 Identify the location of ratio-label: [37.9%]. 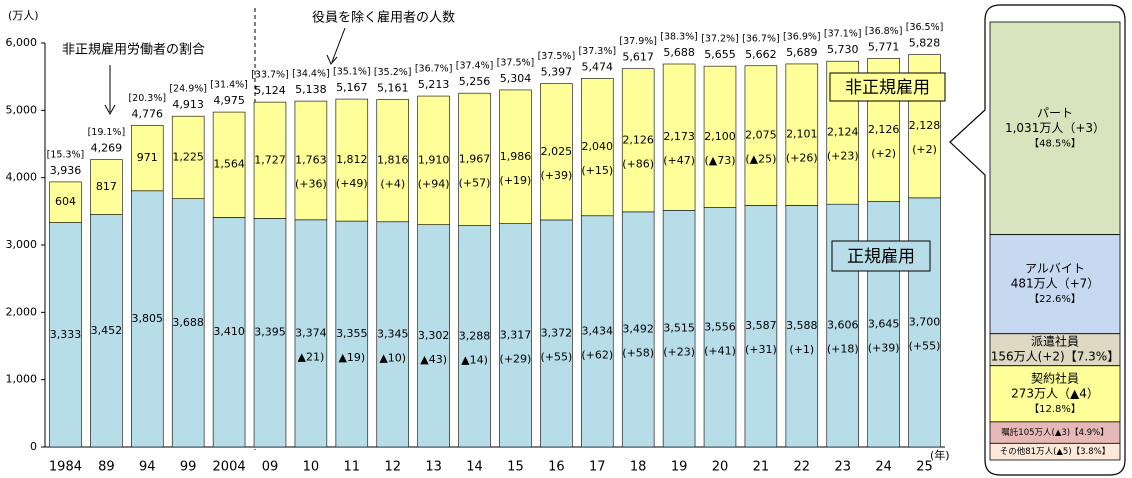
(638, 41).